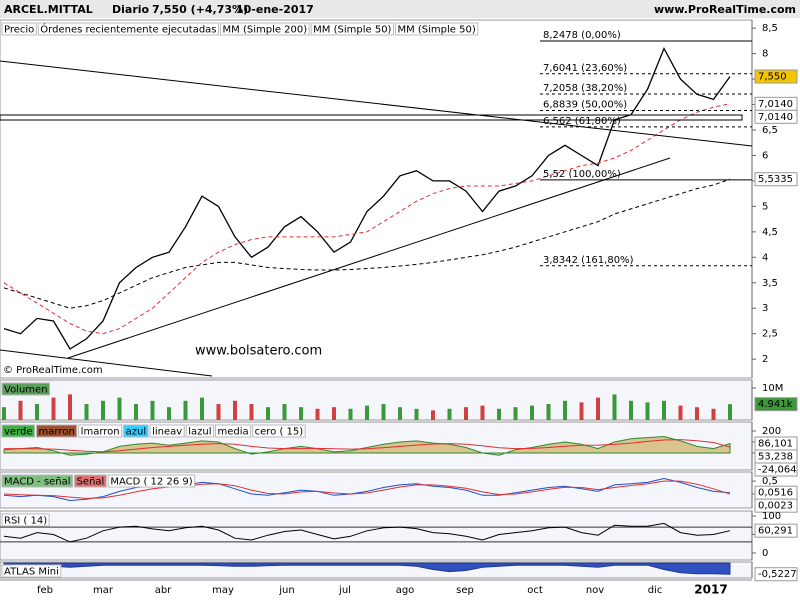  Describe the element at coordinates (772, 77) in the screenshot. I see `value-tag-label: 7,550` at that location.